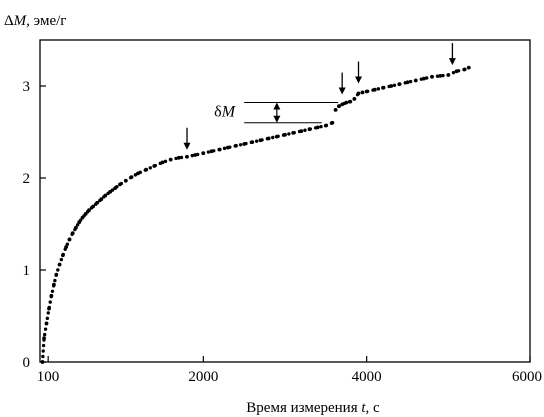 The height and width of the screenshot is (417, 544). Describe the element at coordinates (277, 106) in the screenshot. I see `delta-m-arrowhead-up` at that location.